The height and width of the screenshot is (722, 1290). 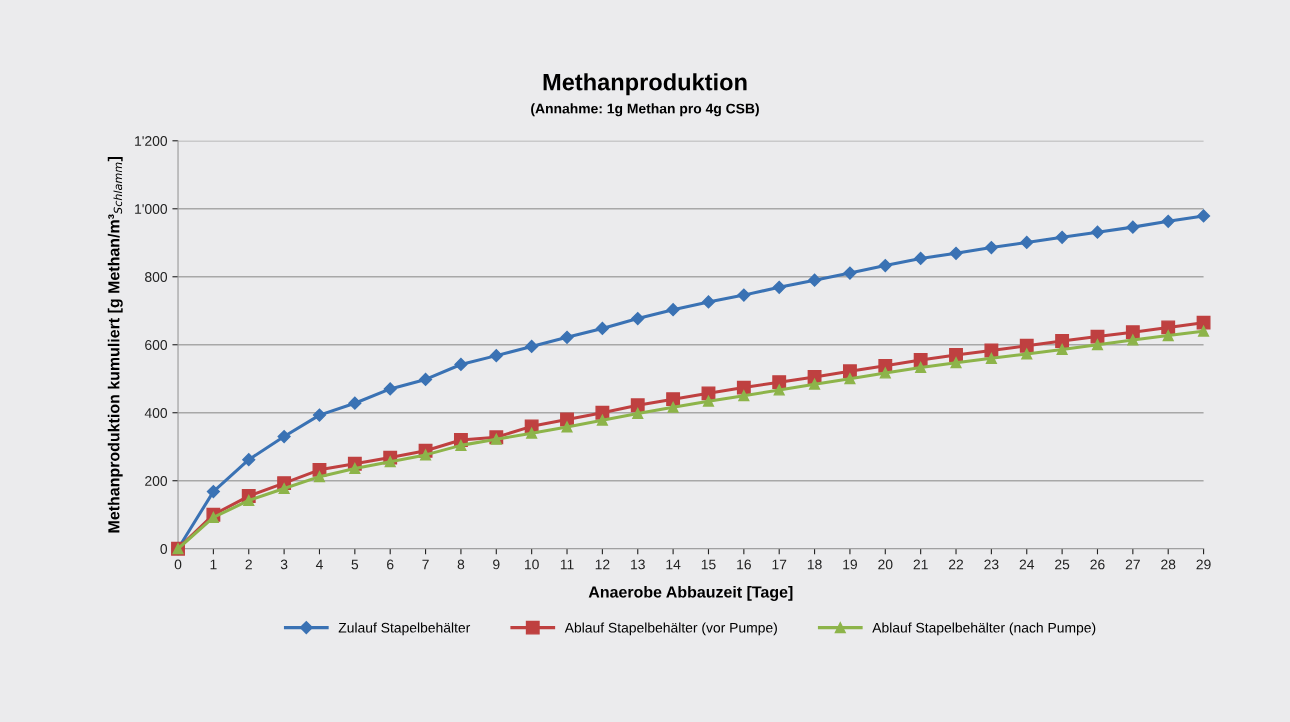 What do you see at coordinates (213, 564) in the screenshot?
I see `x-tick-label: 1` at bounding box center [213, 564].